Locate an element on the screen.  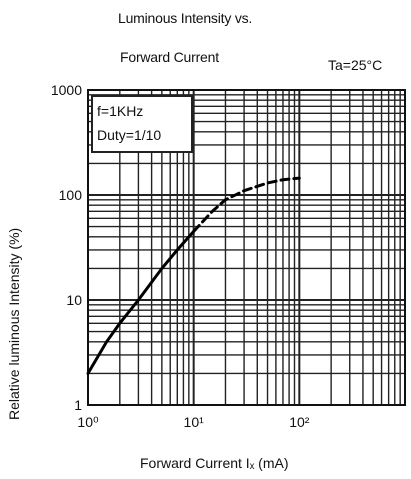
series-line-dashed is located at coordinates (246, 204).